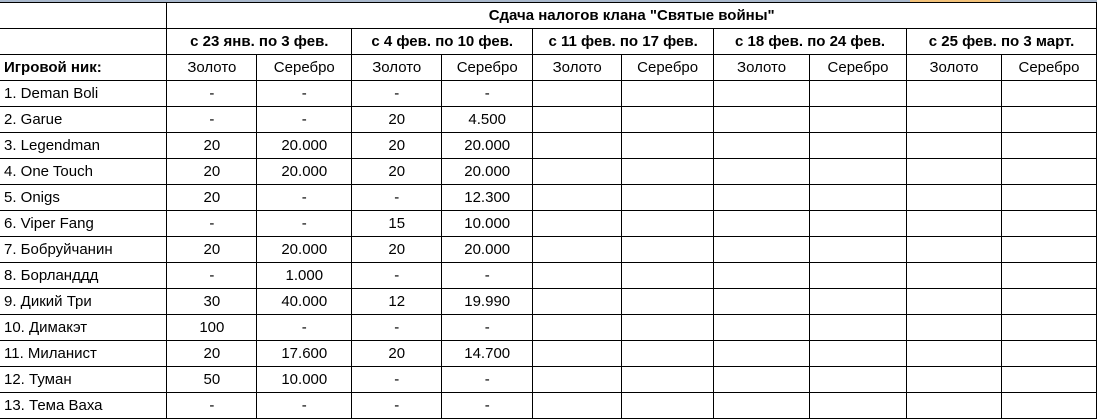 The image size is (1097, 419). I want to click on player-nick: 8. Борланддд, so click(84, 275).